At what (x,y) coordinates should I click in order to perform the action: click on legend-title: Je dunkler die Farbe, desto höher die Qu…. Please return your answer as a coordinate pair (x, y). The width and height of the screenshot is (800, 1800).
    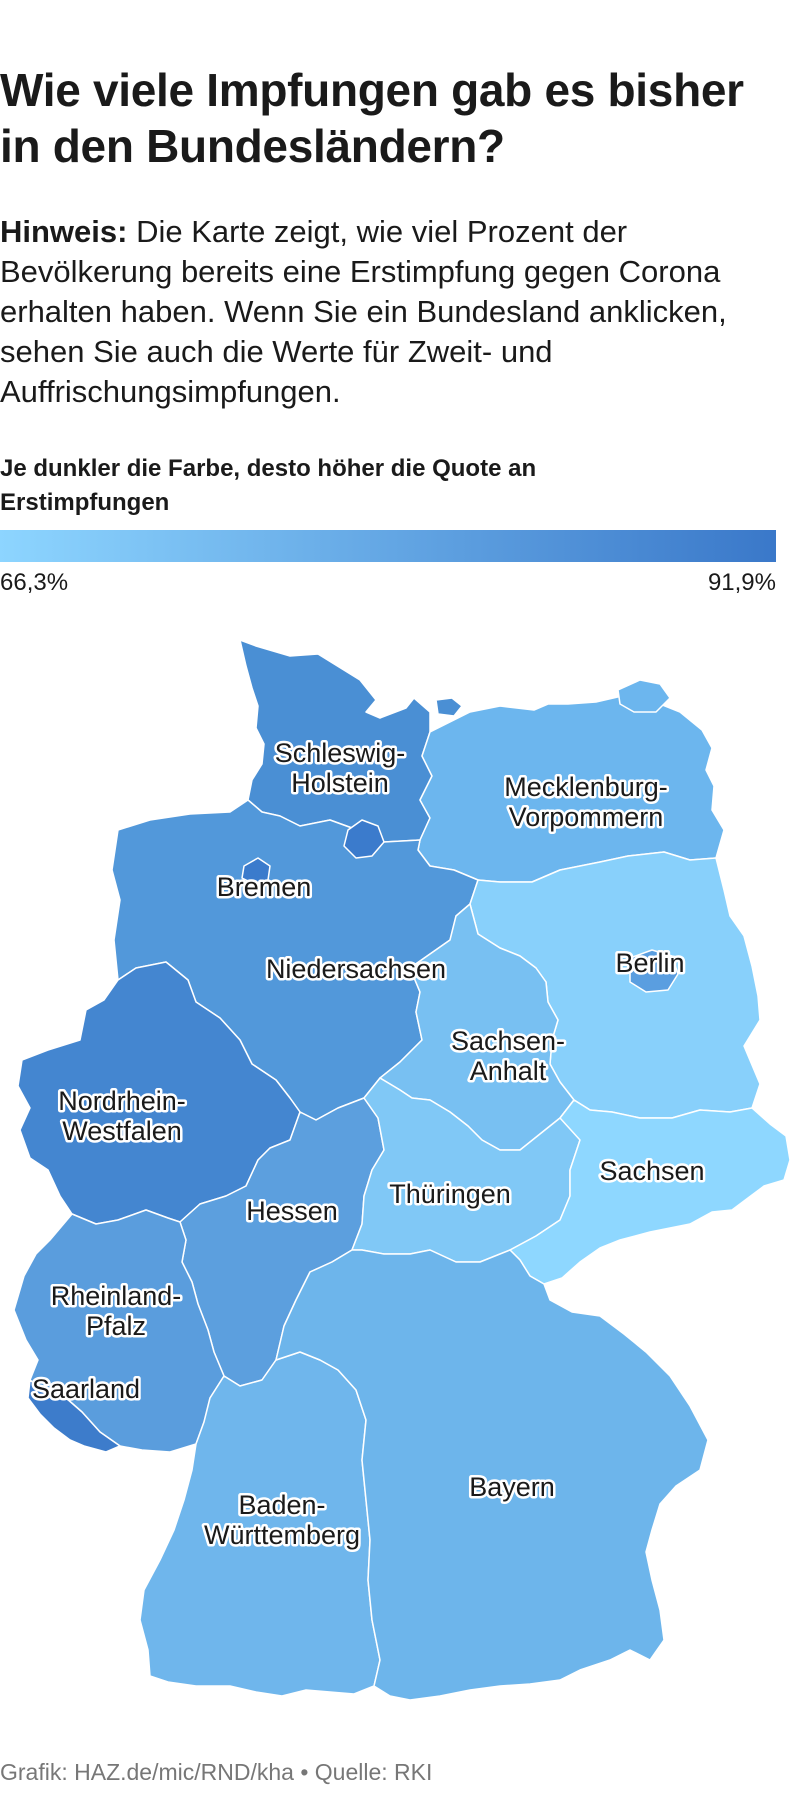
    Looking at the image, I should click on (268, 485).